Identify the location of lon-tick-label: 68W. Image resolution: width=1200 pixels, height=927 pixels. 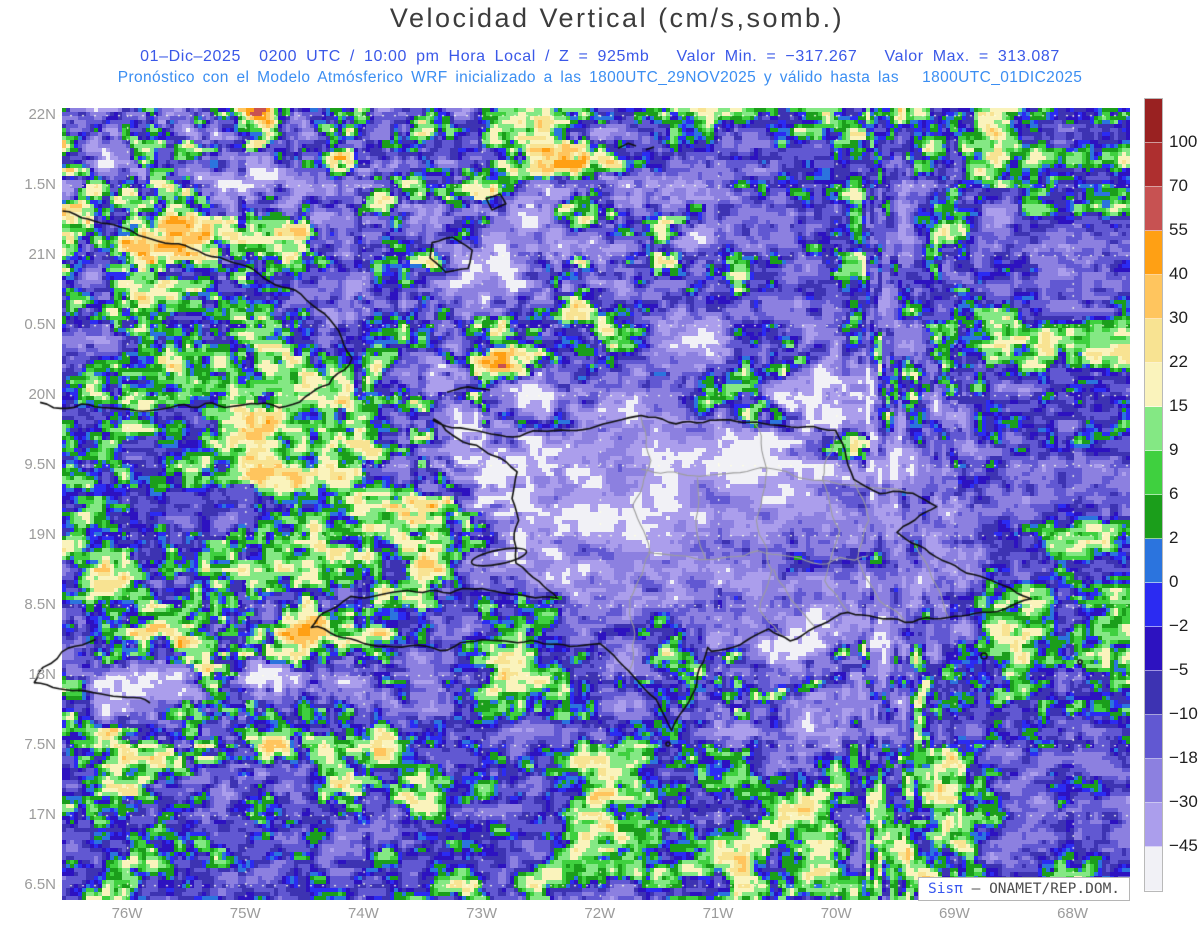
(1073, 913).